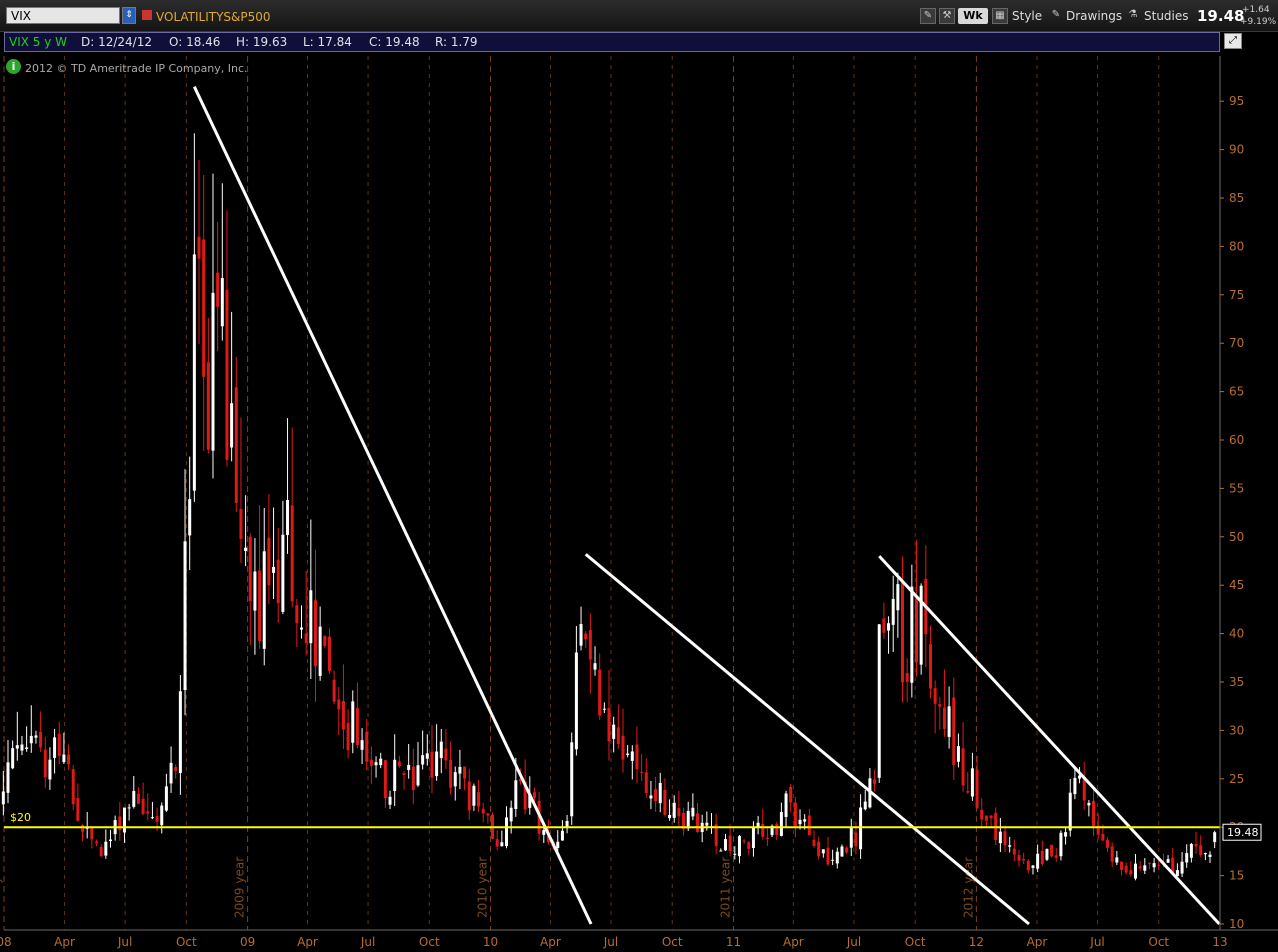 The image size is (1278, 952). I want to click on aggregation-button: Wk, so click(973, 16).